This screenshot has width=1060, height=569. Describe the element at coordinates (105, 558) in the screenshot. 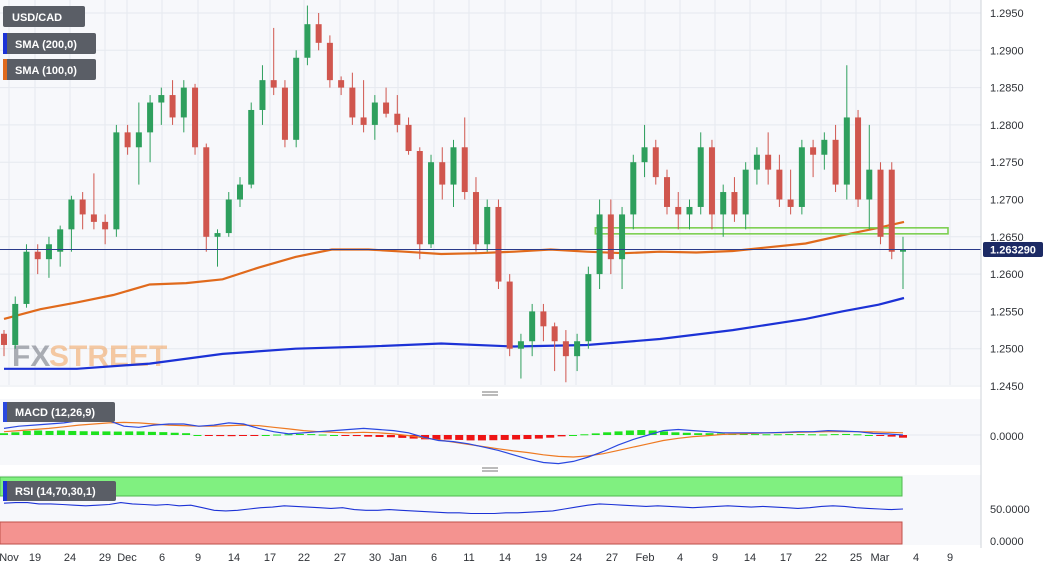

I see `time-tick-label: 29` at that location.